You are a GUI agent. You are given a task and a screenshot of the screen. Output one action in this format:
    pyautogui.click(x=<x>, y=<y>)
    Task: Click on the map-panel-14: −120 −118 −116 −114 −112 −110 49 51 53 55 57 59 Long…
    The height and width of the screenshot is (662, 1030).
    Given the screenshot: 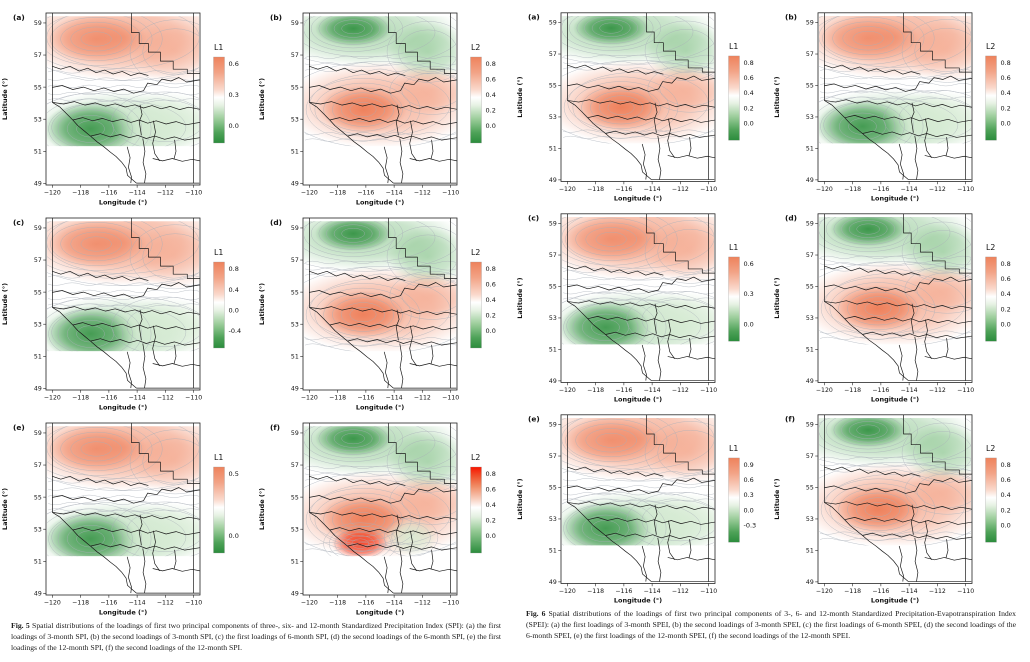 What is the action you would take?
    pyautogui.click(x=636, y=509)
    